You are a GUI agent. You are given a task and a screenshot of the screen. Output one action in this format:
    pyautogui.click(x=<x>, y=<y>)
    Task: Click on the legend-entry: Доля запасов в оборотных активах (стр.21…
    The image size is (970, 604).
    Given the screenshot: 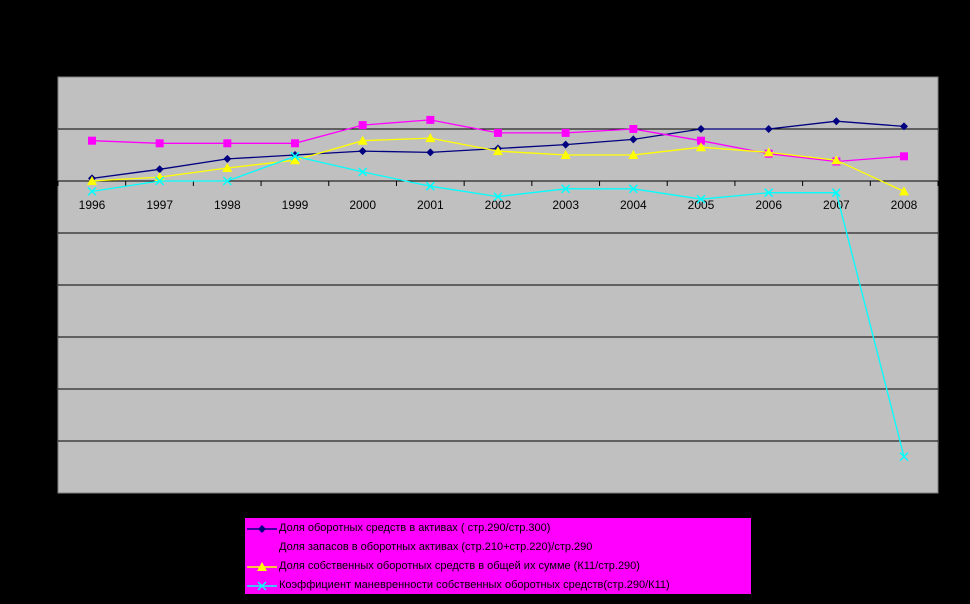 What is the action you would take?
    pyautogui.click(x=498, y=548)
    